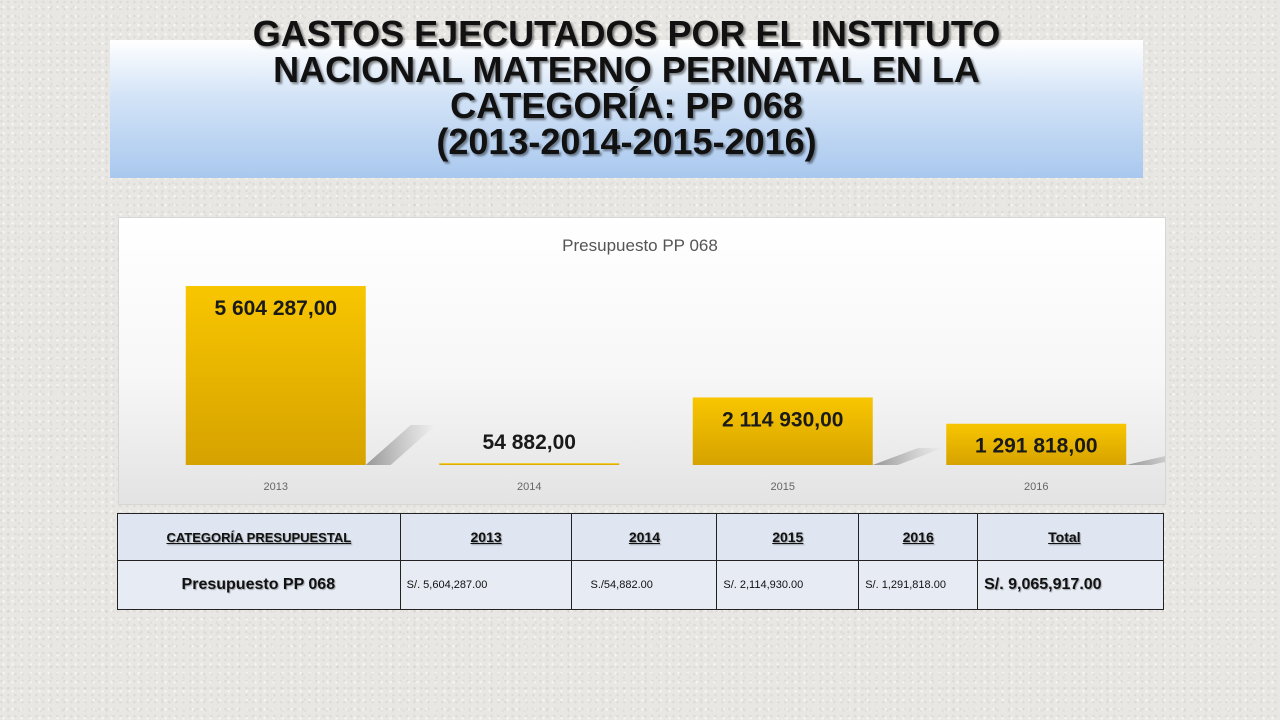 The height and width of the screenshot is (720, 1280). Describe the element at coordinates (644, 537) in the screenshot. I see `header-2014: 2014` at that location.